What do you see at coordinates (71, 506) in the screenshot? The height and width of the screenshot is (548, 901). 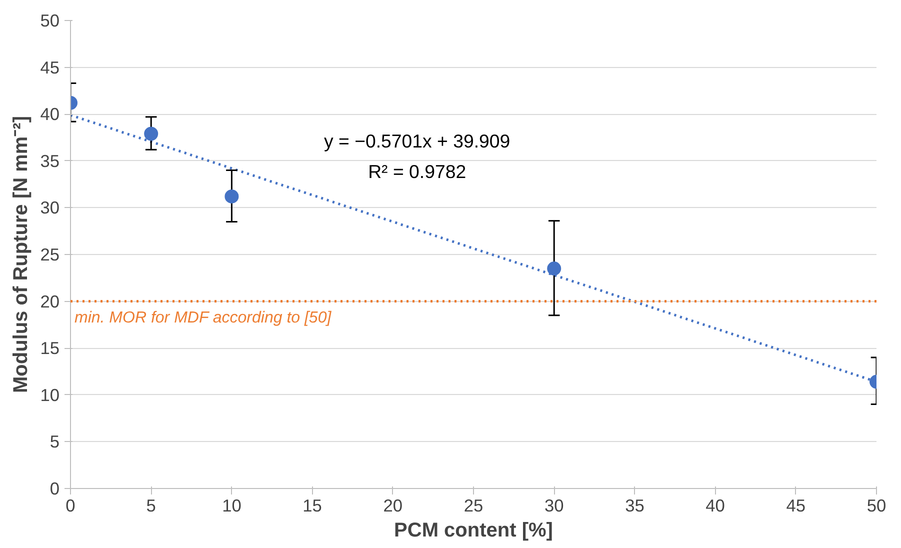 I see `x-tick-label: 0` at bounding box center [71, 506].